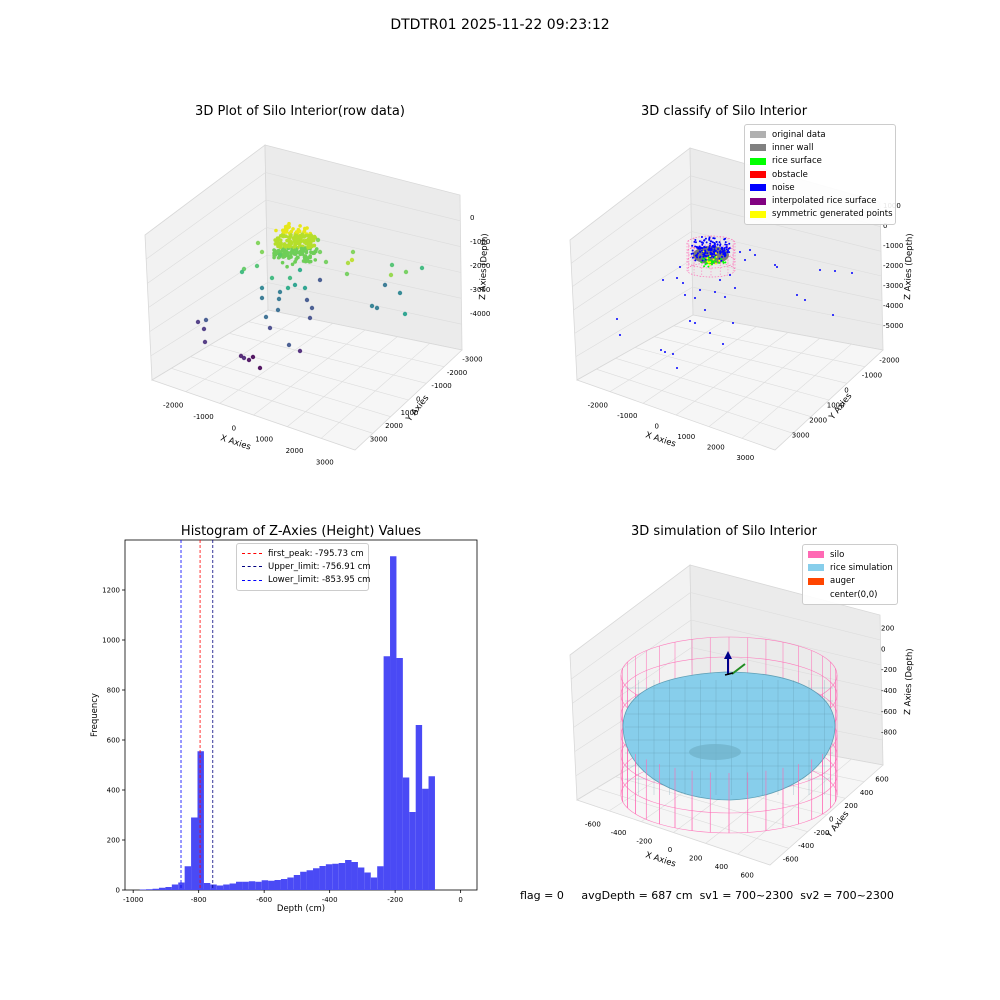 Image resolution: width=1000 pixels, height=1000 pixels. Describe the element at coordinates (842, 581) in the screenshot. I see `legend-label: auger` at that location.